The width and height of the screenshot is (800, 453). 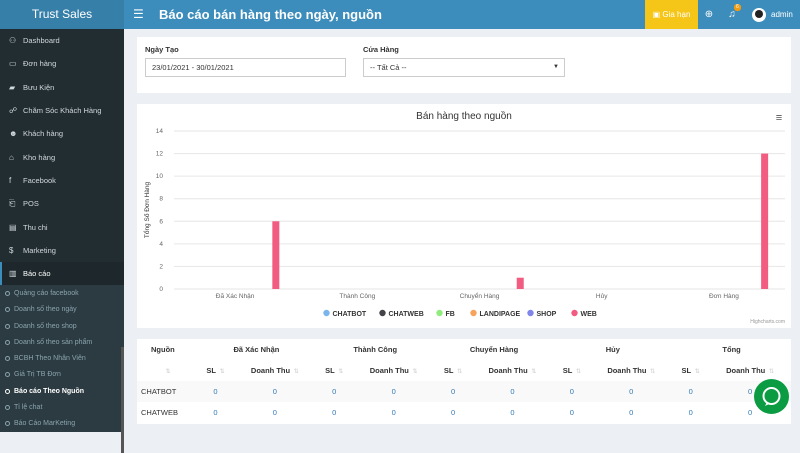 I want to click on sidebar-item: ▭ Đơn hàng, so click(x=62, y=63).